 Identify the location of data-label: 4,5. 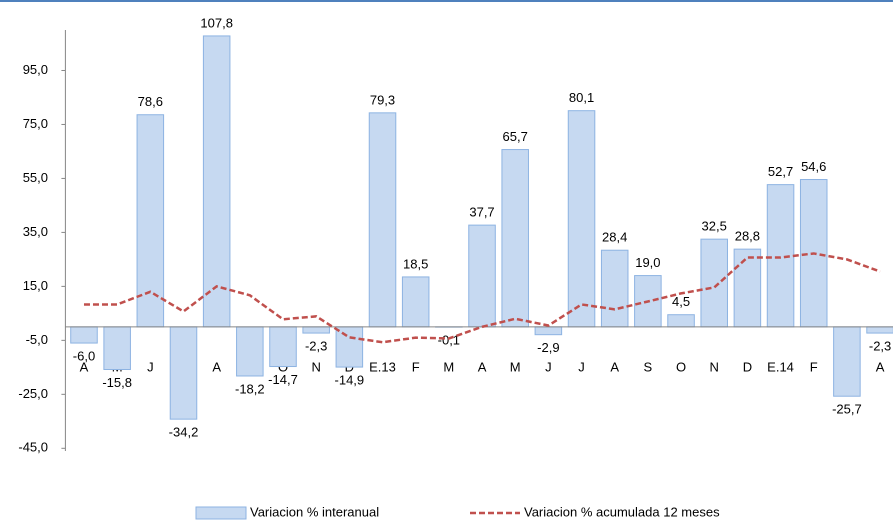
(681, 301).